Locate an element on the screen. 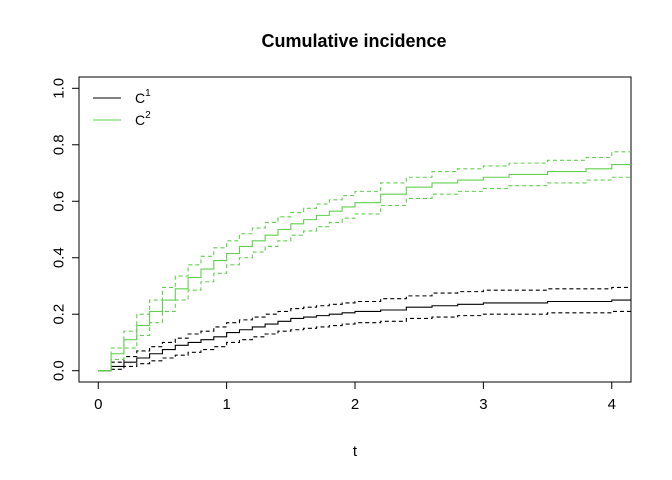  series-1-lower-band-line is located at coordinates (364, 341).